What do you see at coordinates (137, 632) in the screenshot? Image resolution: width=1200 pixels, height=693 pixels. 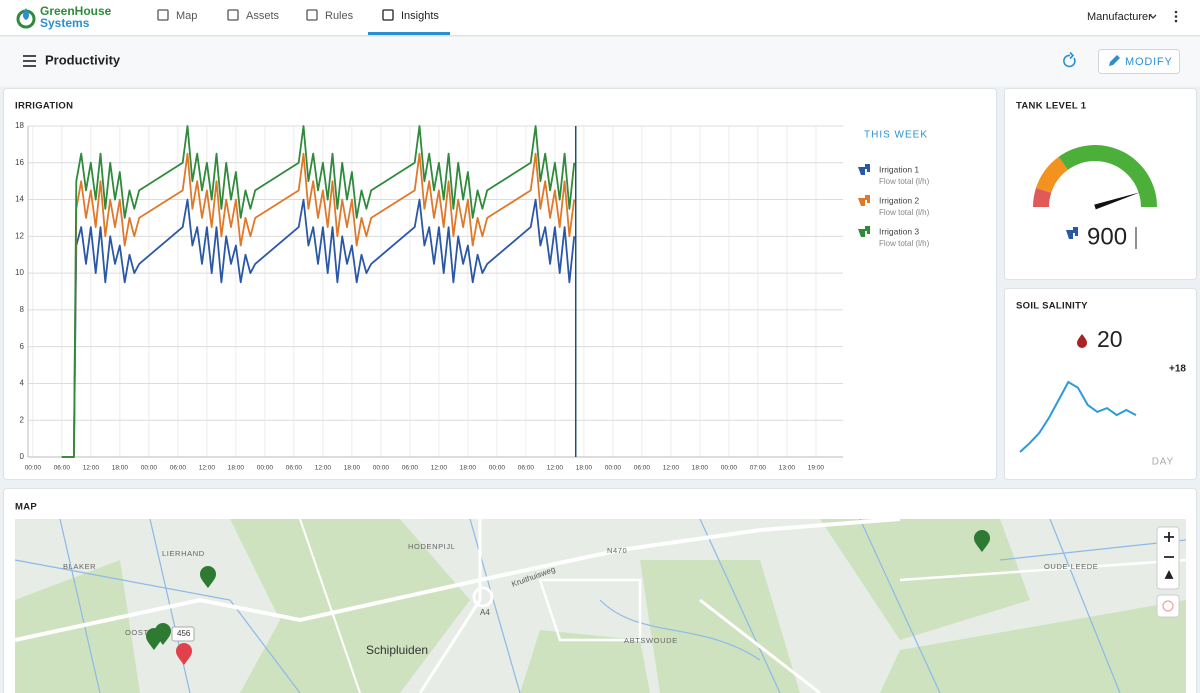 I see `map-label: OOST` at bounding box center [137, 632].